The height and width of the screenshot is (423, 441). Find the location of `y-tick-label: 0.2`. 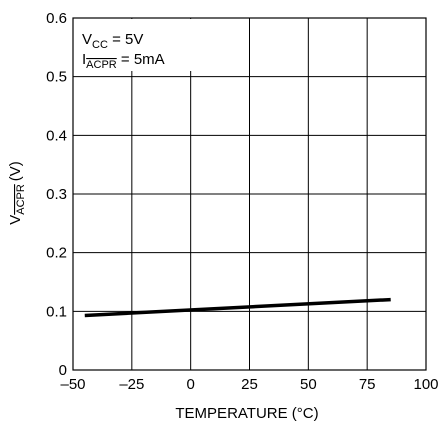

y-tick-label: 0.2 is located at coordinates (56, 253).